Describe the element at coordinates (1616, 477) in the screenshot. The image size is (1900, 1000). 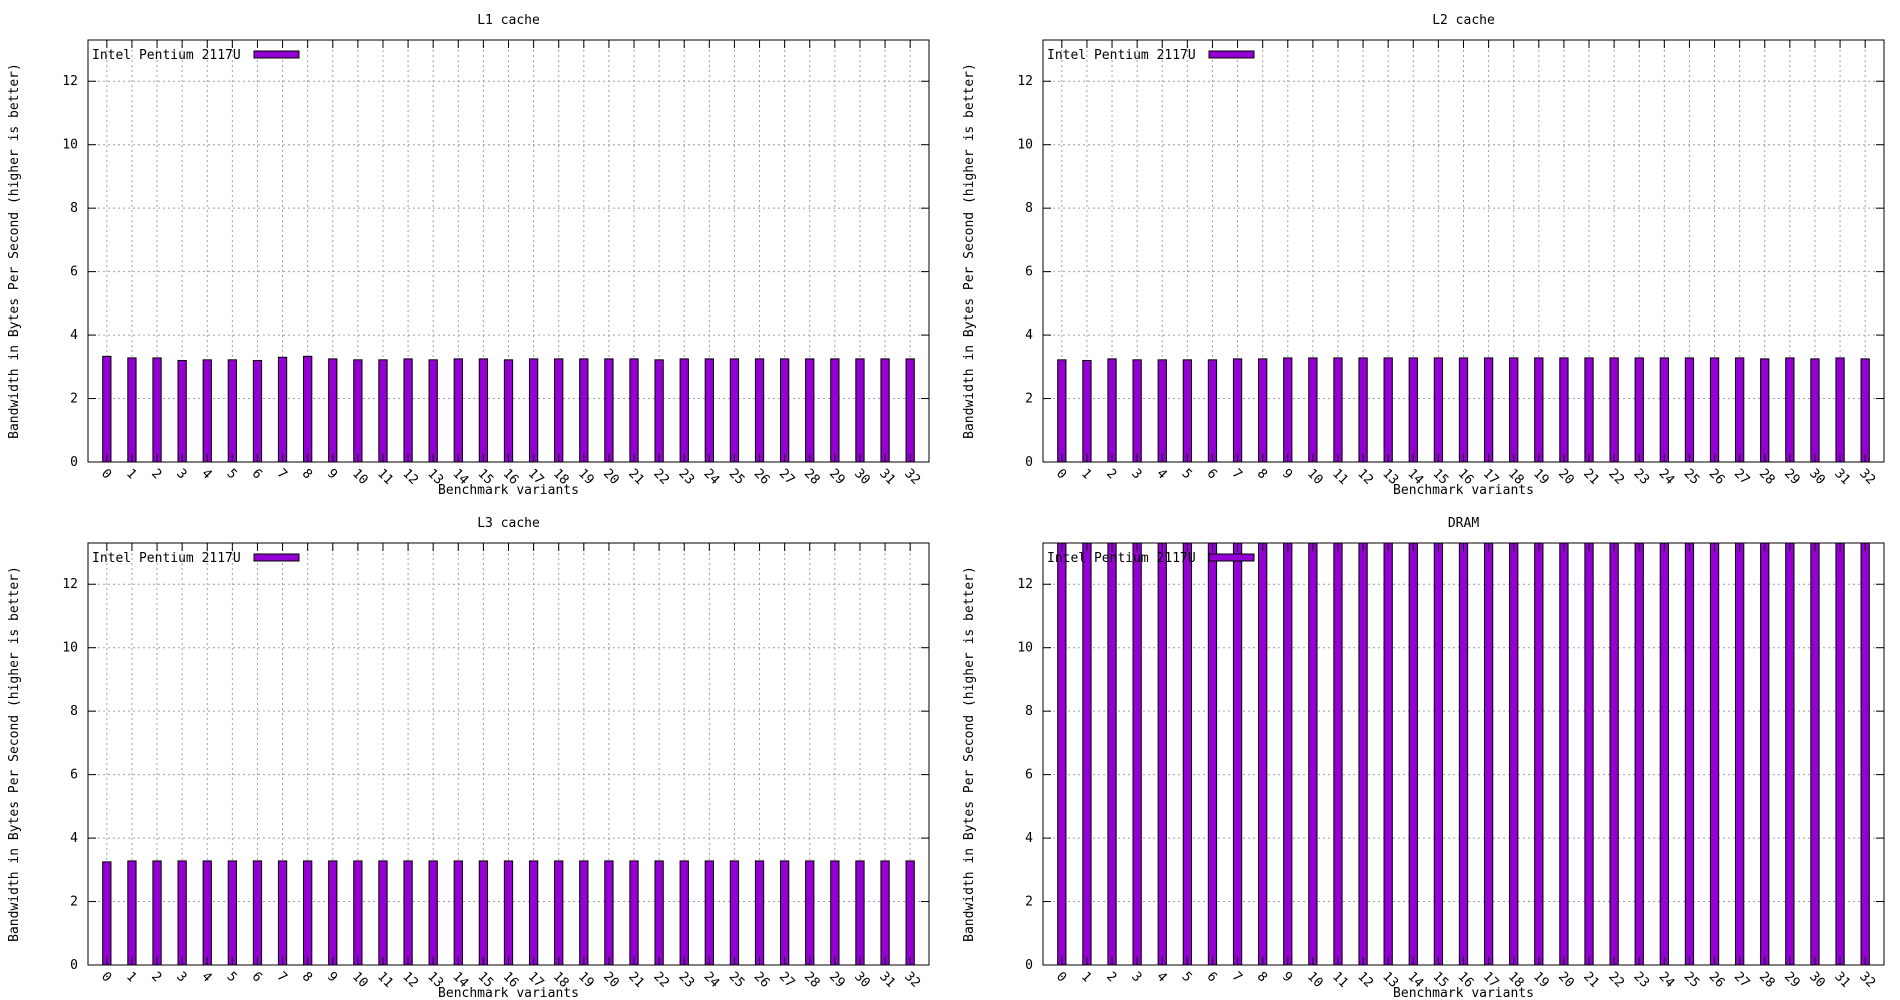
I see `x-tick-label: 22` at that location.